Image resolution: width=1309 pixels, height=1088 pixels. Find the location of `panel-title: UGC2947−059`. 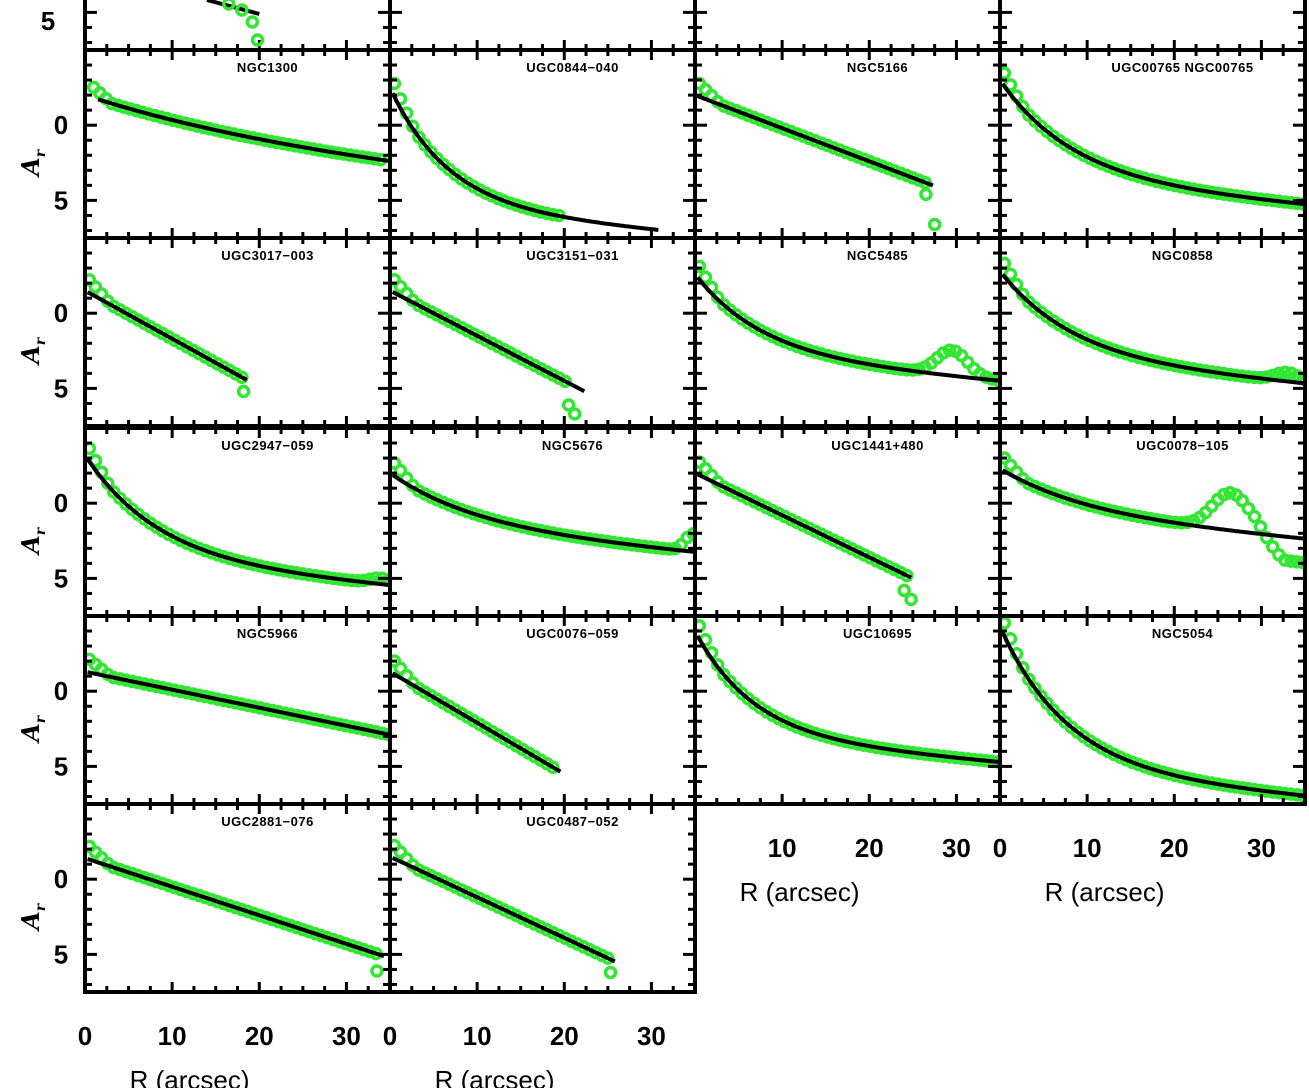

panel-title: UGC2947−059 is located at coordinates (267, 445).